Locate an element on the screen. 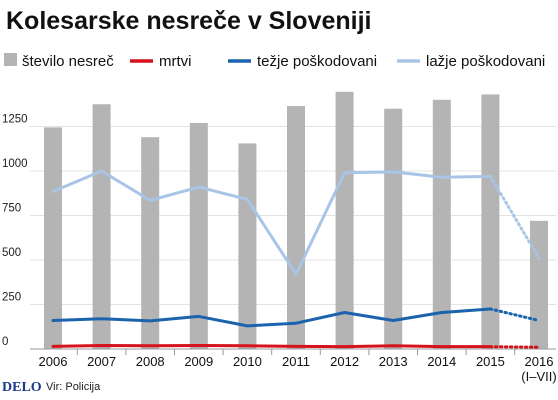 The image size is (558, 400). delo-logo: DELO is located at coordinates (22, 387).